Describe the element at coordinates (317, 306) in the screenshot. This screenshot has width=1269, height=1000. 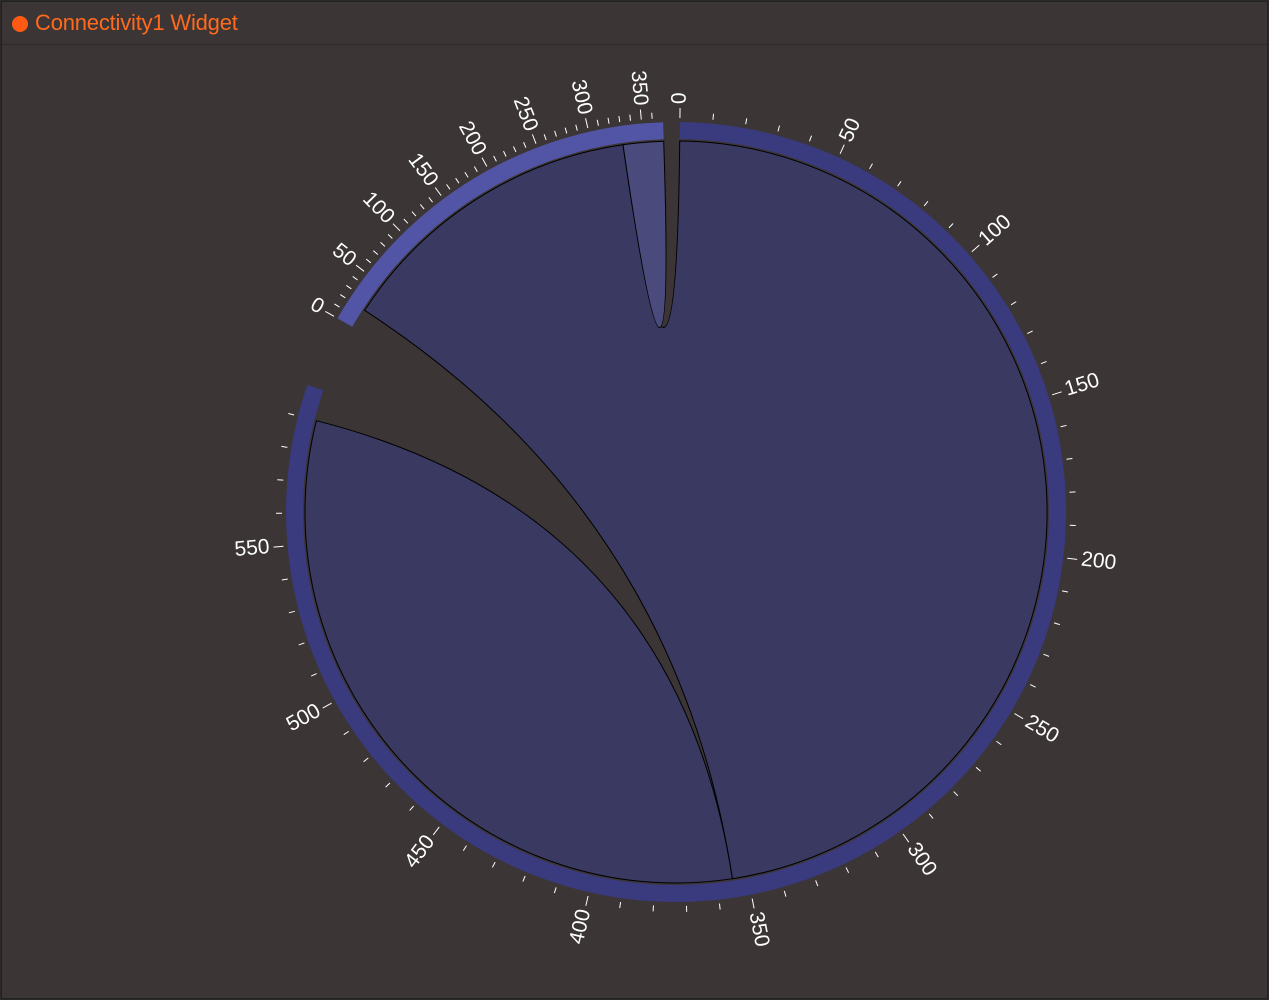
I see `tick-label: 0` at that location.